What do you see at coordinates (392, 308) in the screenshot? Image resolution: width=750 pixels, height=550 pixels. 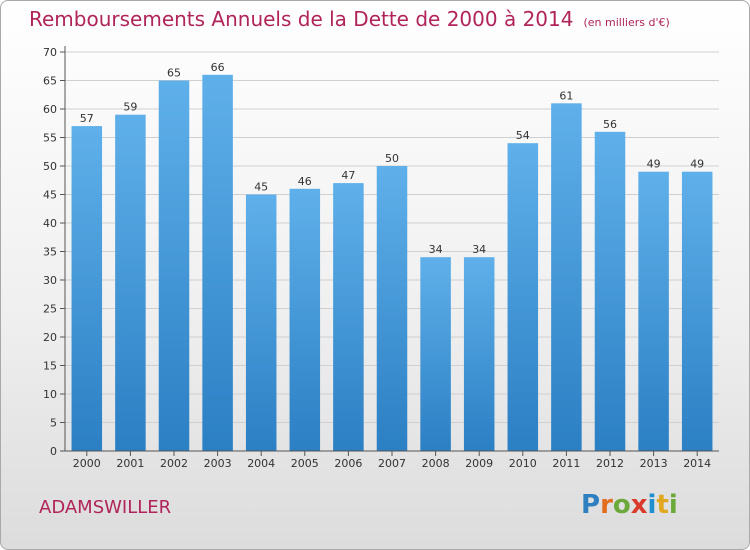 I see `bar-2007` at bounding box center [392, 308].